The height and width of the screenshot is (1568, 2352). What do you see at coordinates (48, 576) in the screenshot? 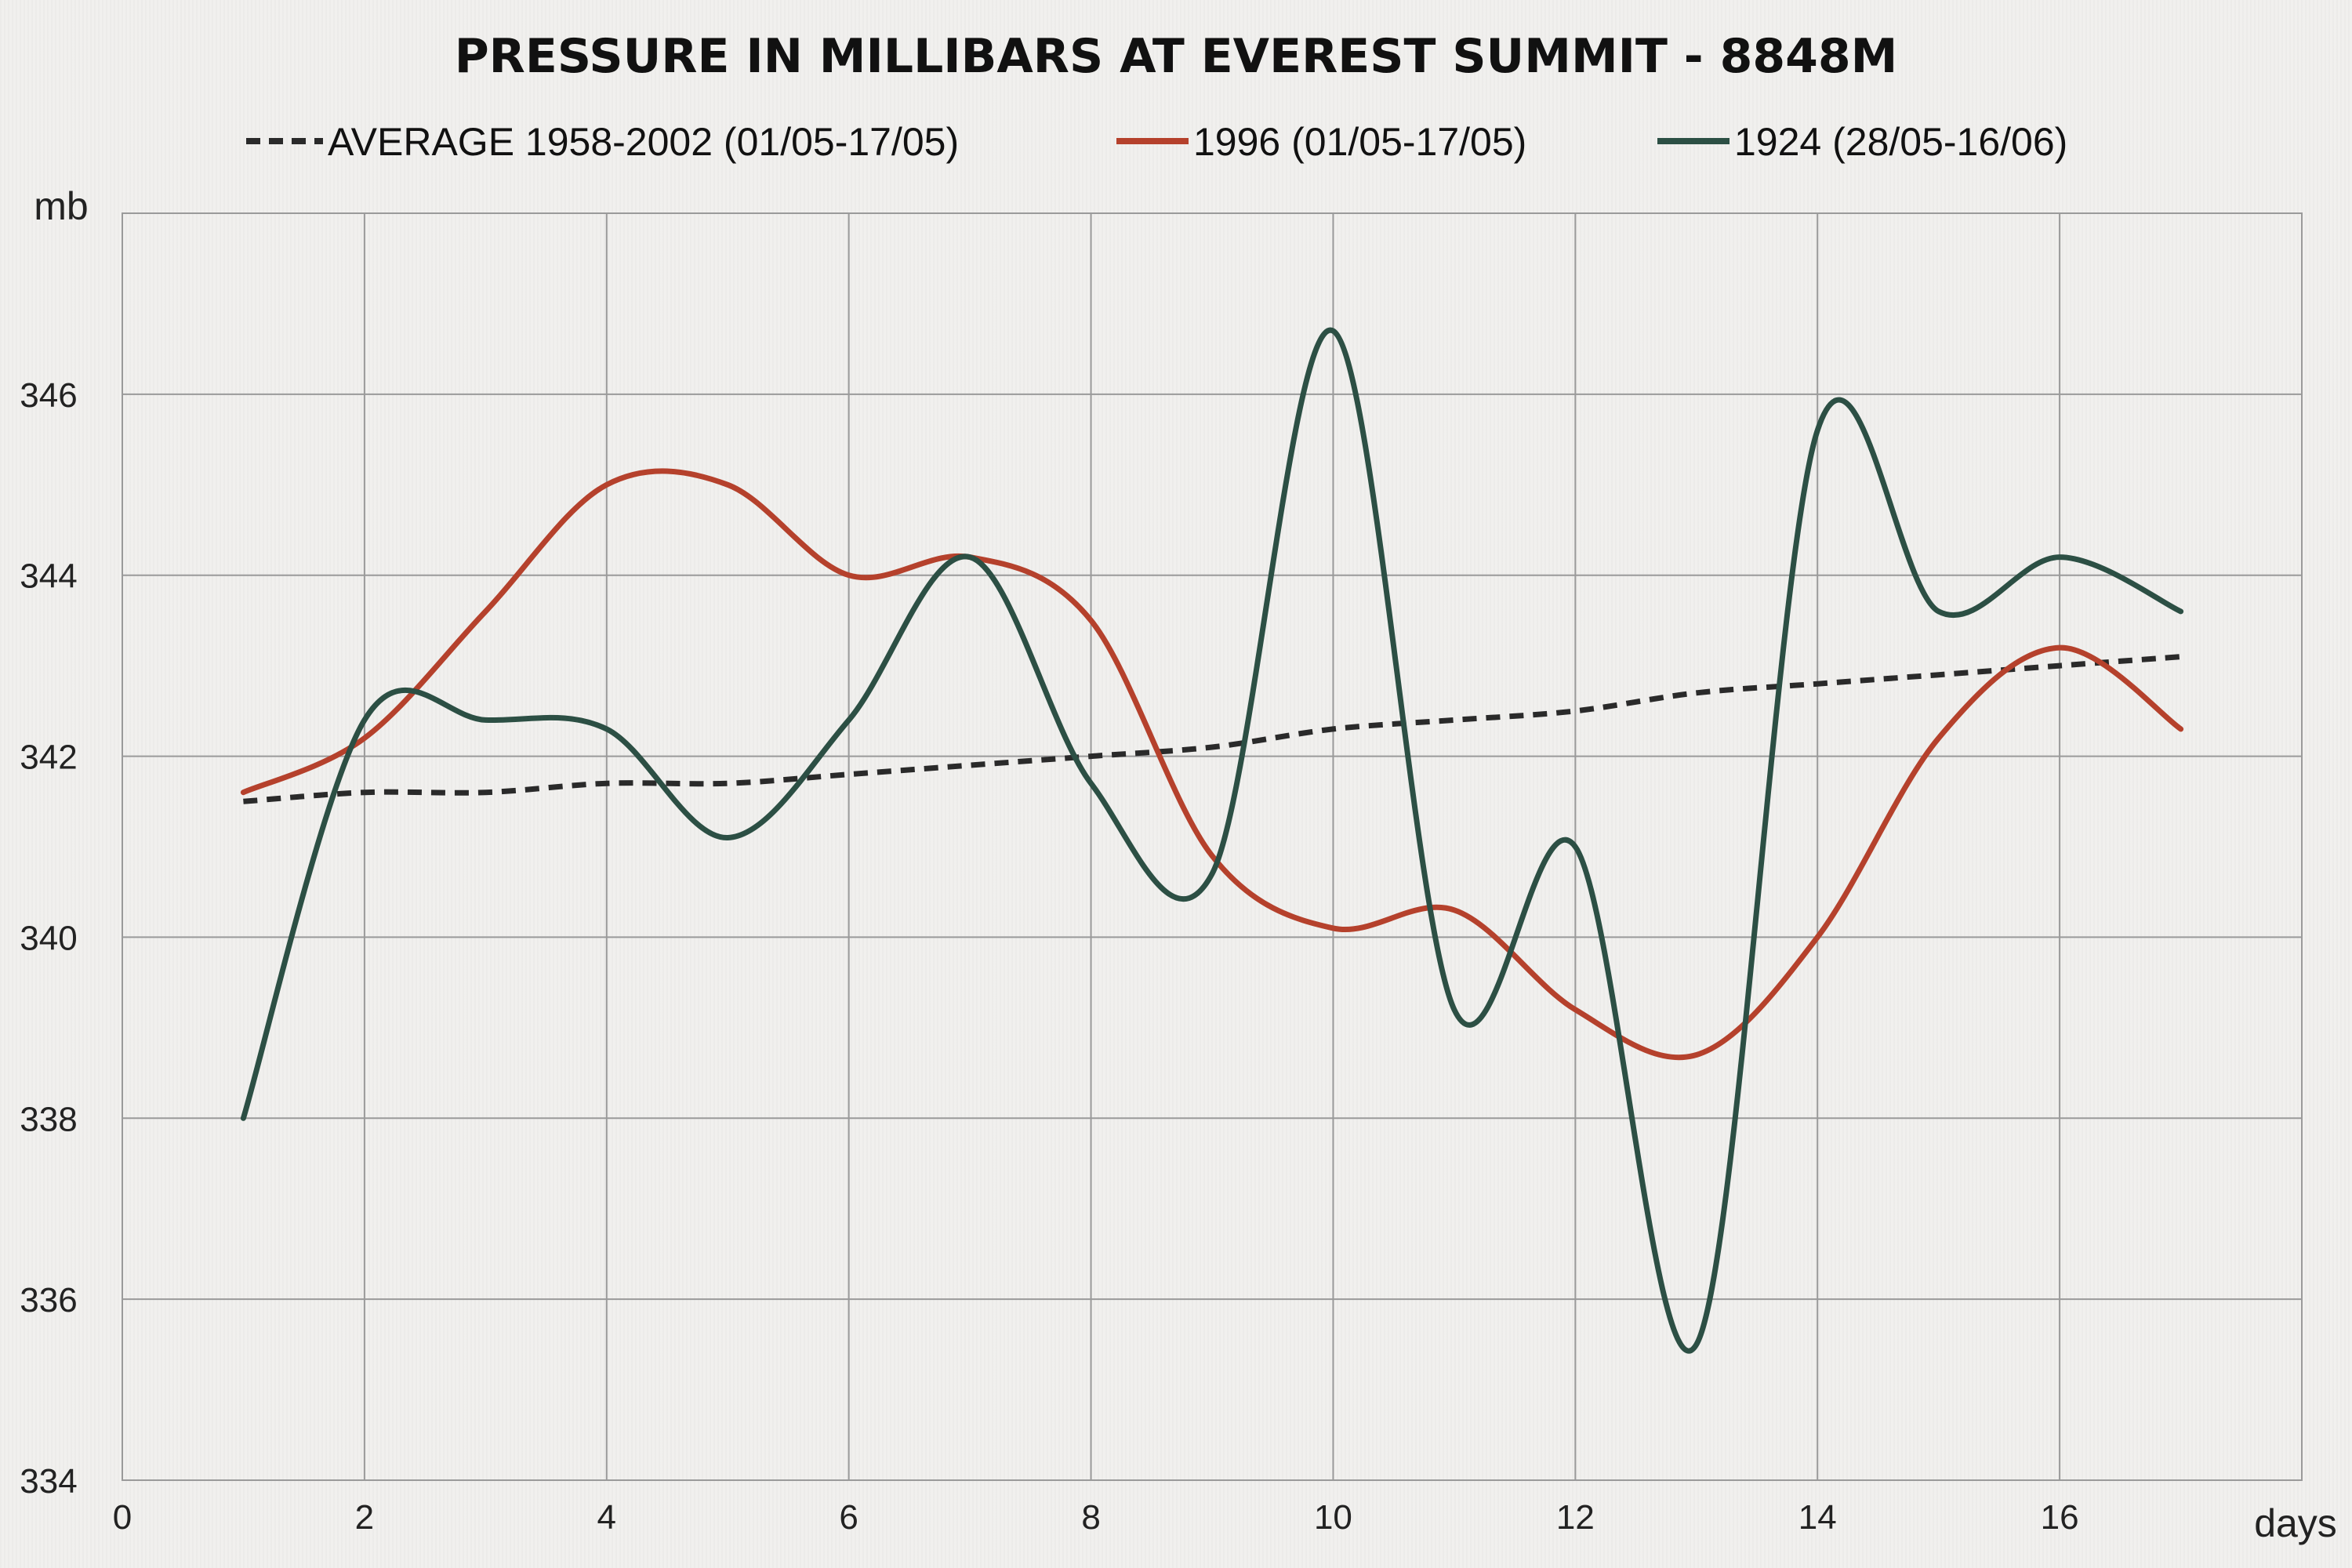
I see `y-tick-label: 344` at bounding box center [48, 576].